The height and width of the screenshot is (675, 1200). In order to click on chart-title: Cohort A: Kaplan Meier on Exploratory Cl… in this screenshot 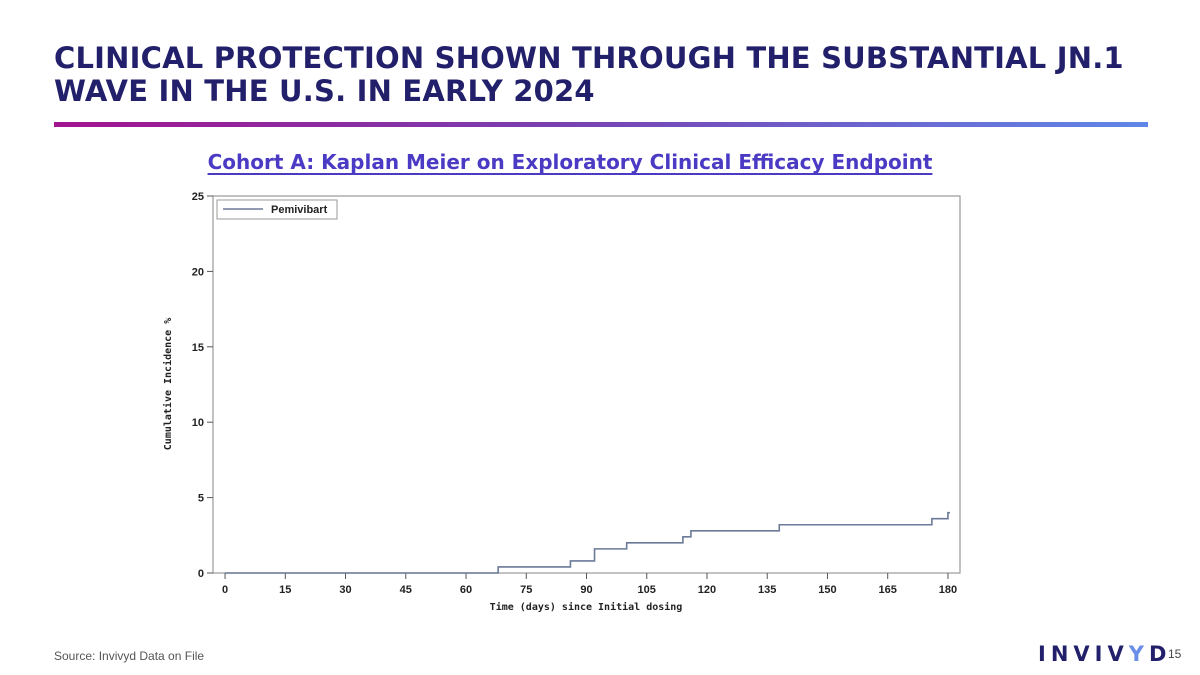, I will do `click(570, 162)`.